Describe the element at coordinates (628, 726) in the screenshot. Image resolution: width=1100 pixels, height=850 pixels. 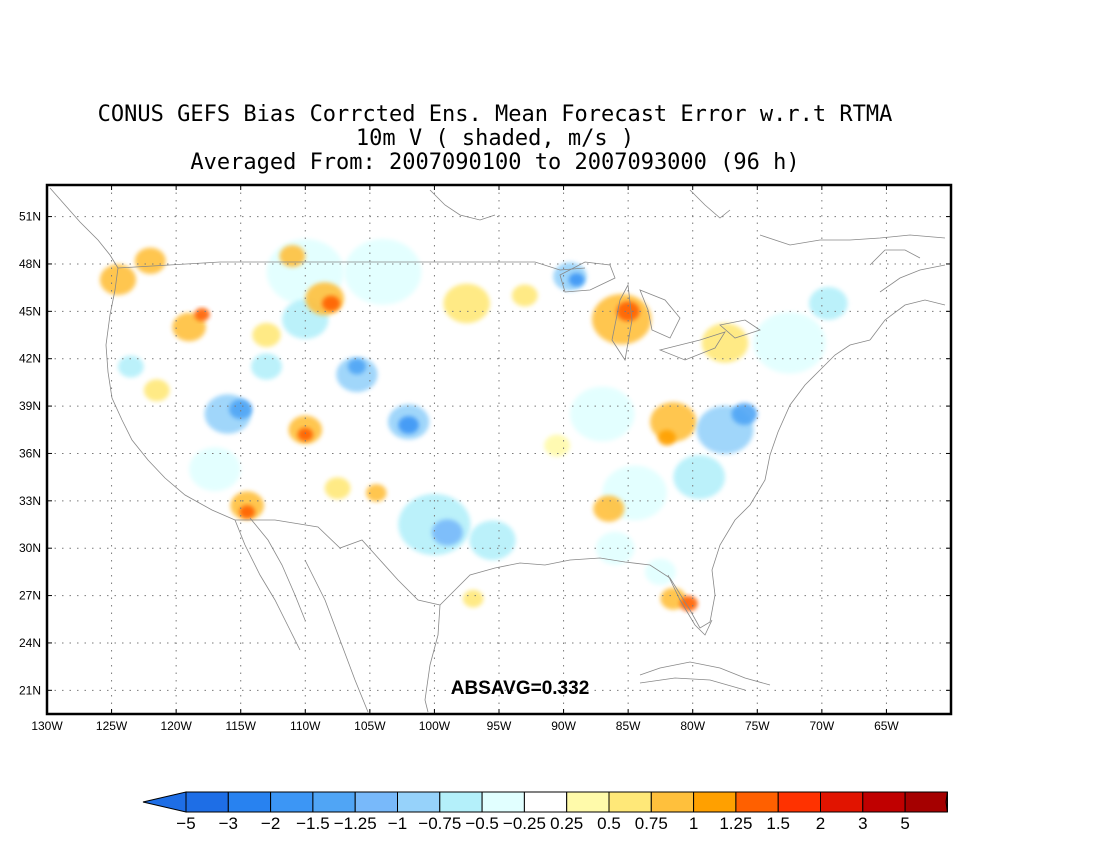
I see `lon-tick-label: 85W` at that location.